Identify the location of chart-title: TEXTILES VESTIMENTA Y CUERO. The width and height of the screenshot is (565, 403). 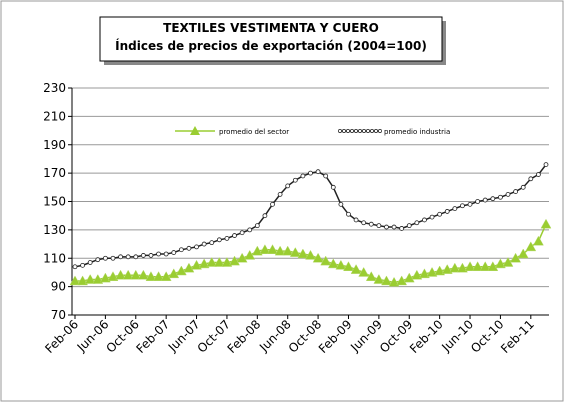
(271, 28).